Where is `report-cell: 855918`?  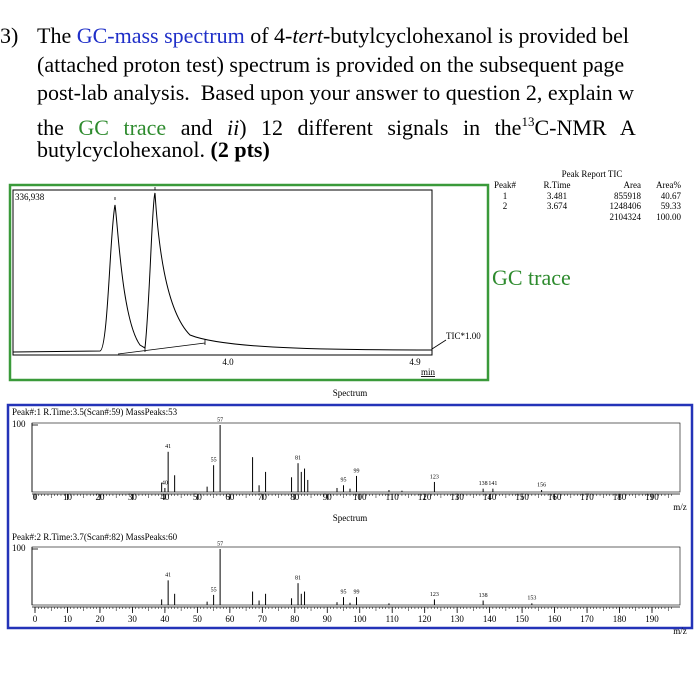
report-cell: 855918 is located at coordinates (628, 196).